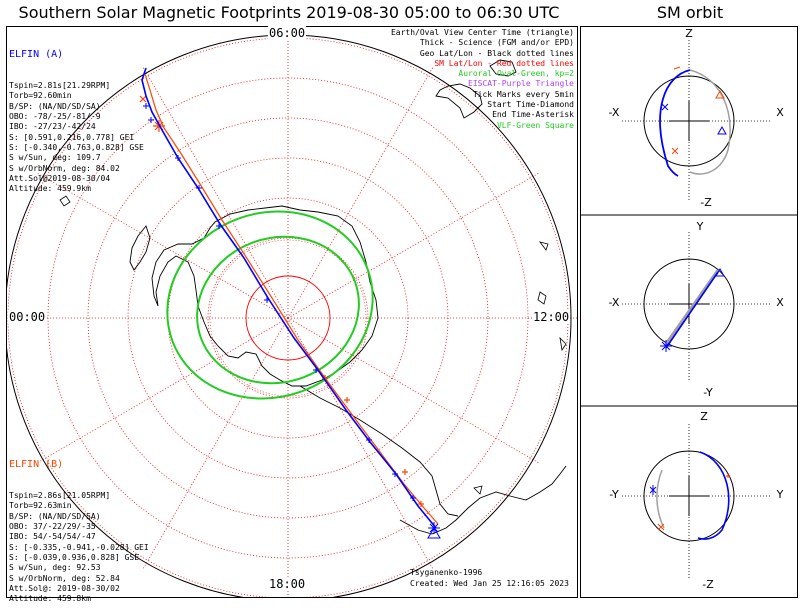 Image resolution: width=800 pixels, height=615 pixels. I want to click on mlt-label-left: 00:00, so click(27, 317).